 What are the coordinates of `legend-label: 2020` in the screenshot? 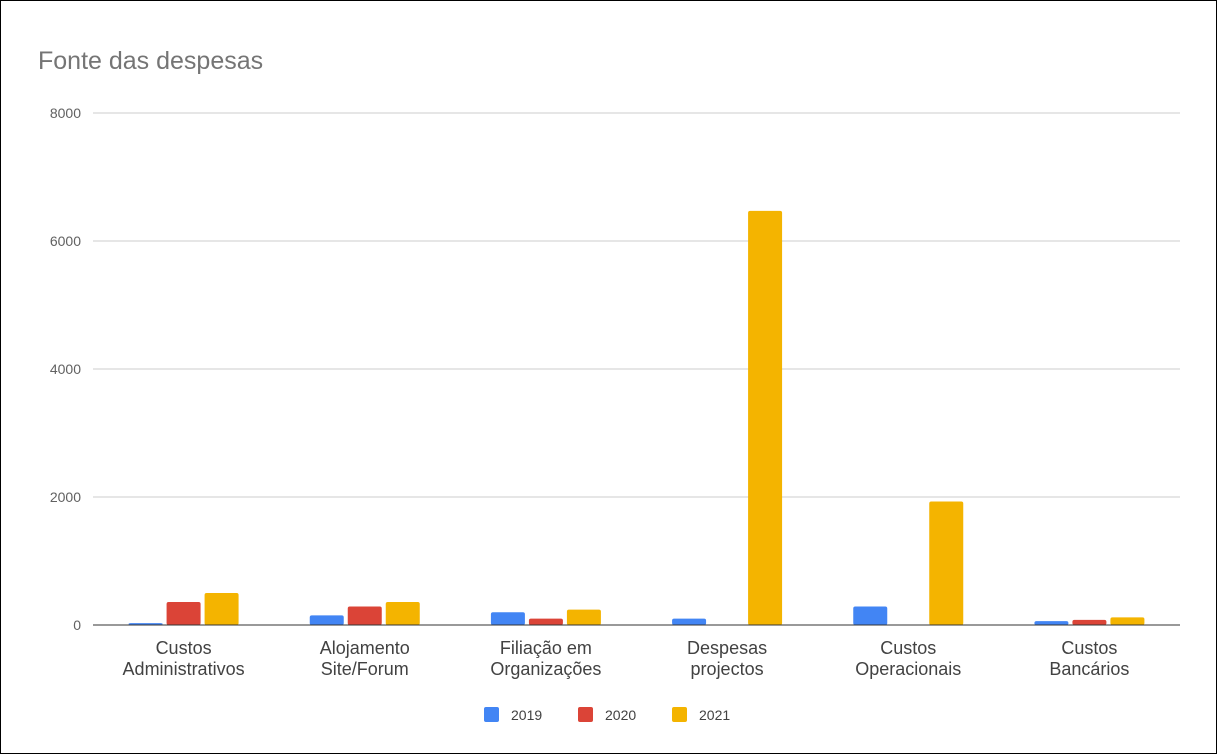 It's located at (620, 715).